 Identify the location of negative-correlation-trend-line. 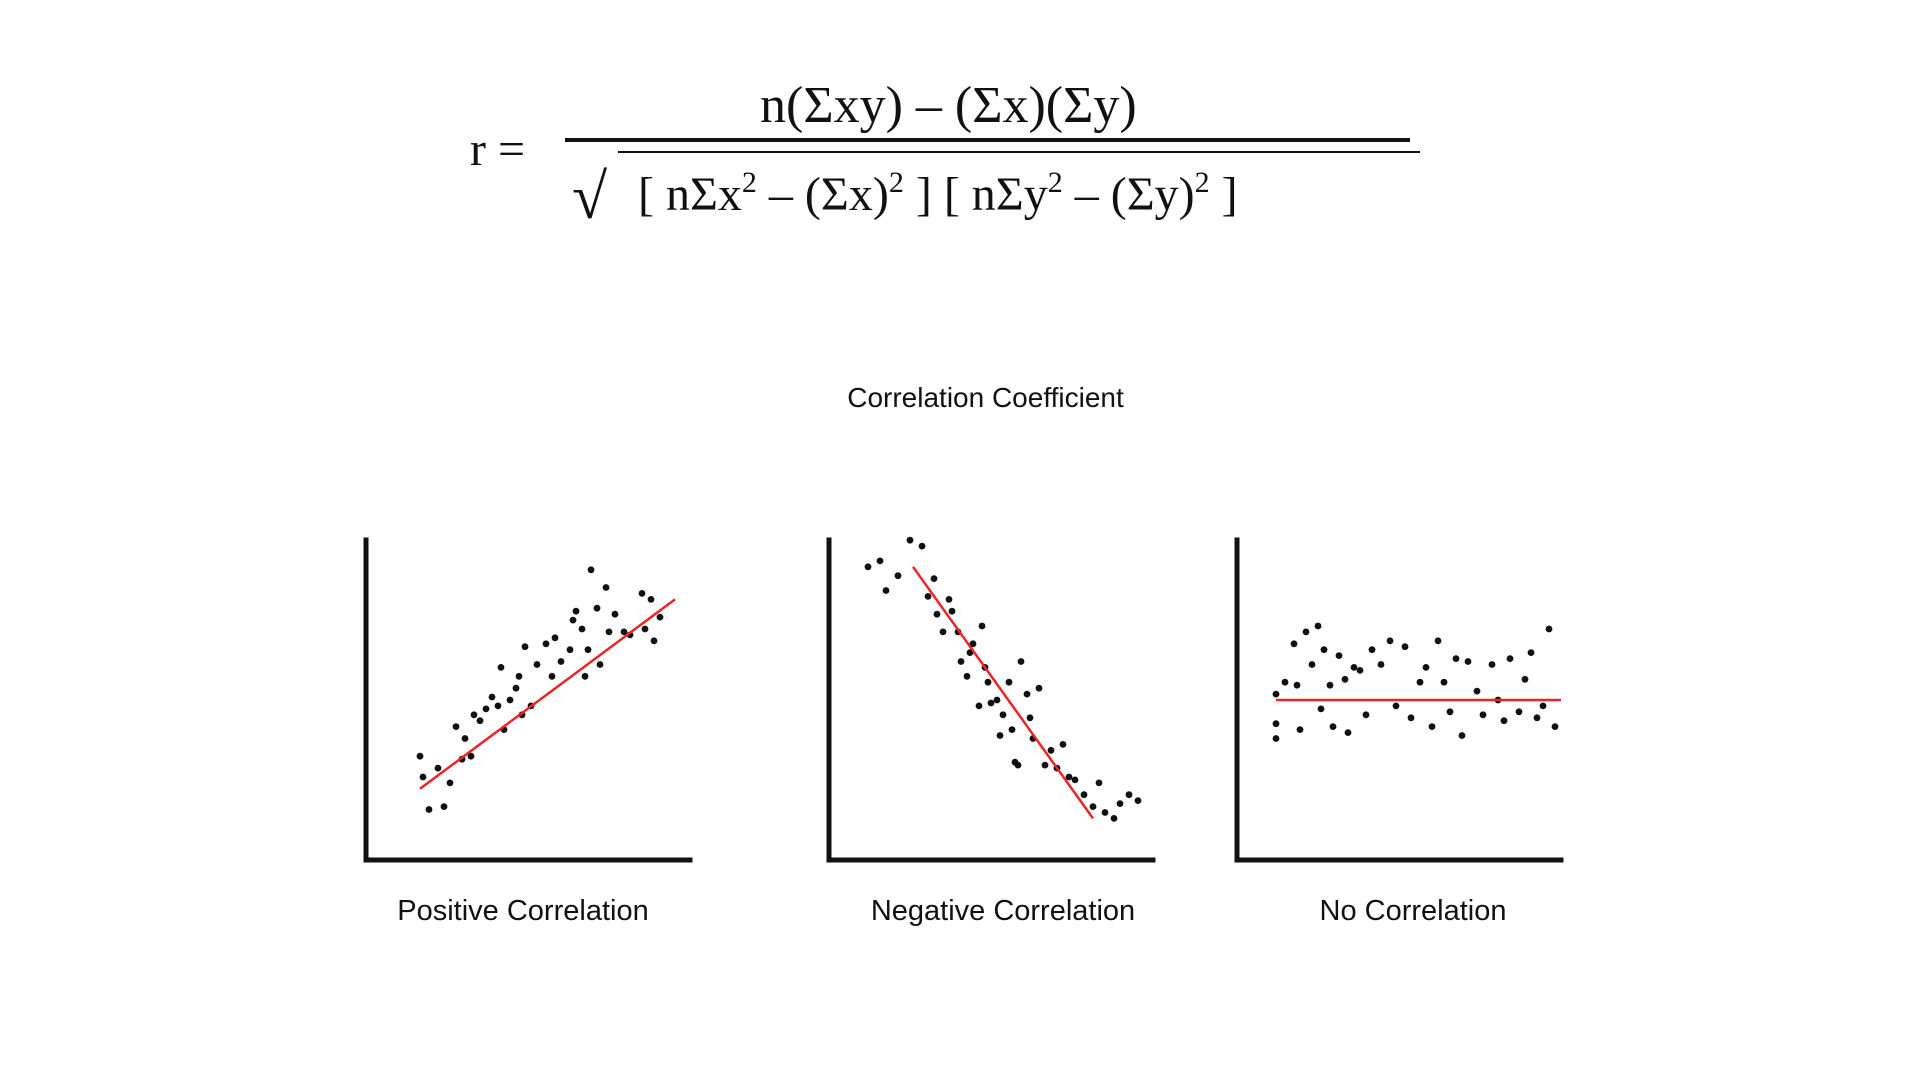
(1003, 693).